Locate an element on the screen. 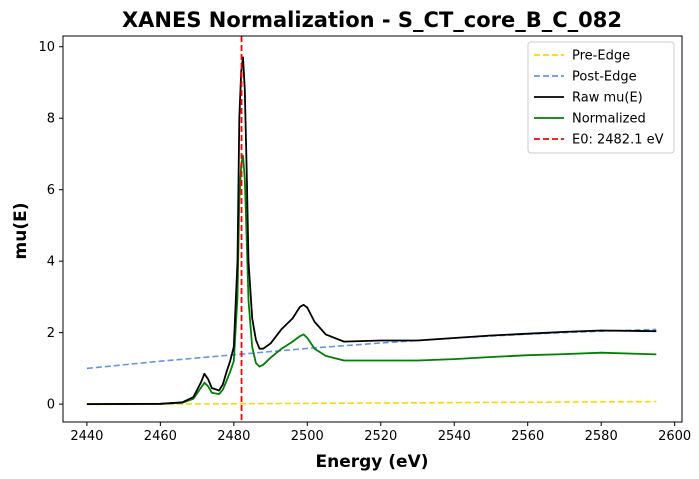 This screenshot has height=479, width=699. x-tick-label: 2560 is located at coordinates (527, 436).